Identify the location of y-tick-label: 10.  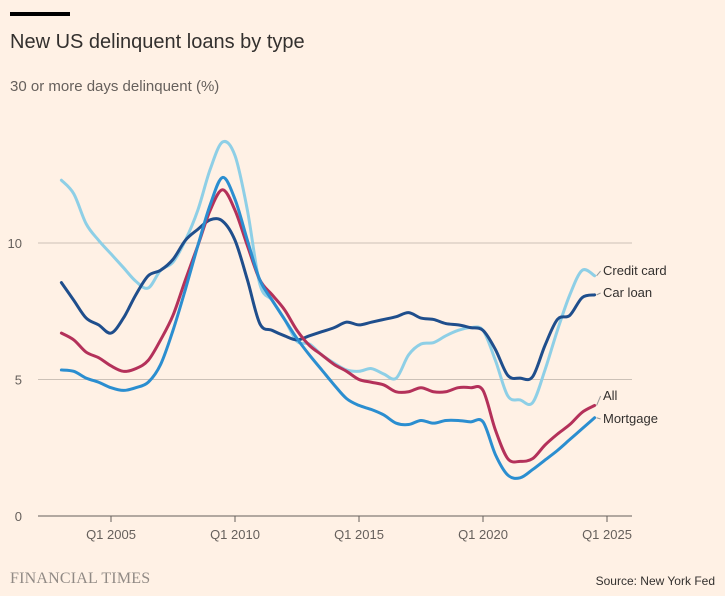
(15, 243).